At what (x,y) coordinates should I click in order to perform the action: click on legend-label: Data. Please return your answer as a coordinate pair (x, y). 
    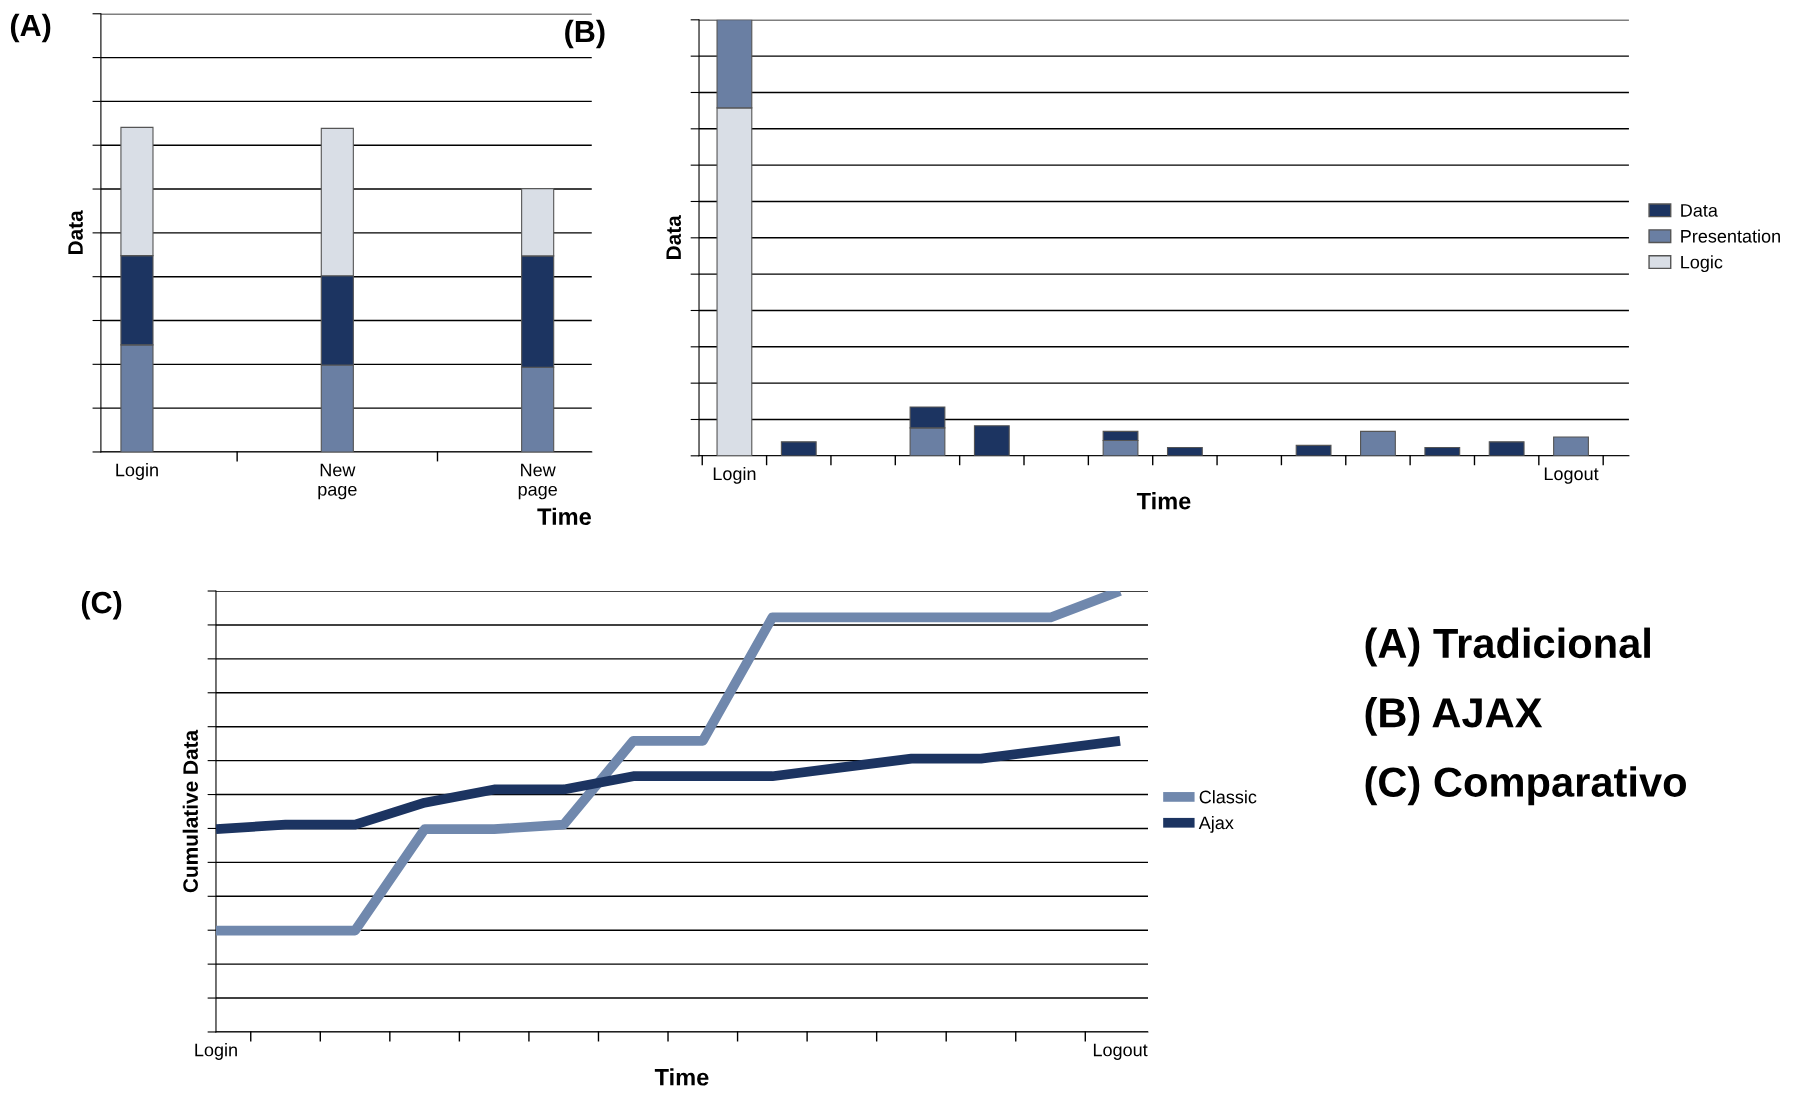
    Looking at the image, I should click on (1699, 210).